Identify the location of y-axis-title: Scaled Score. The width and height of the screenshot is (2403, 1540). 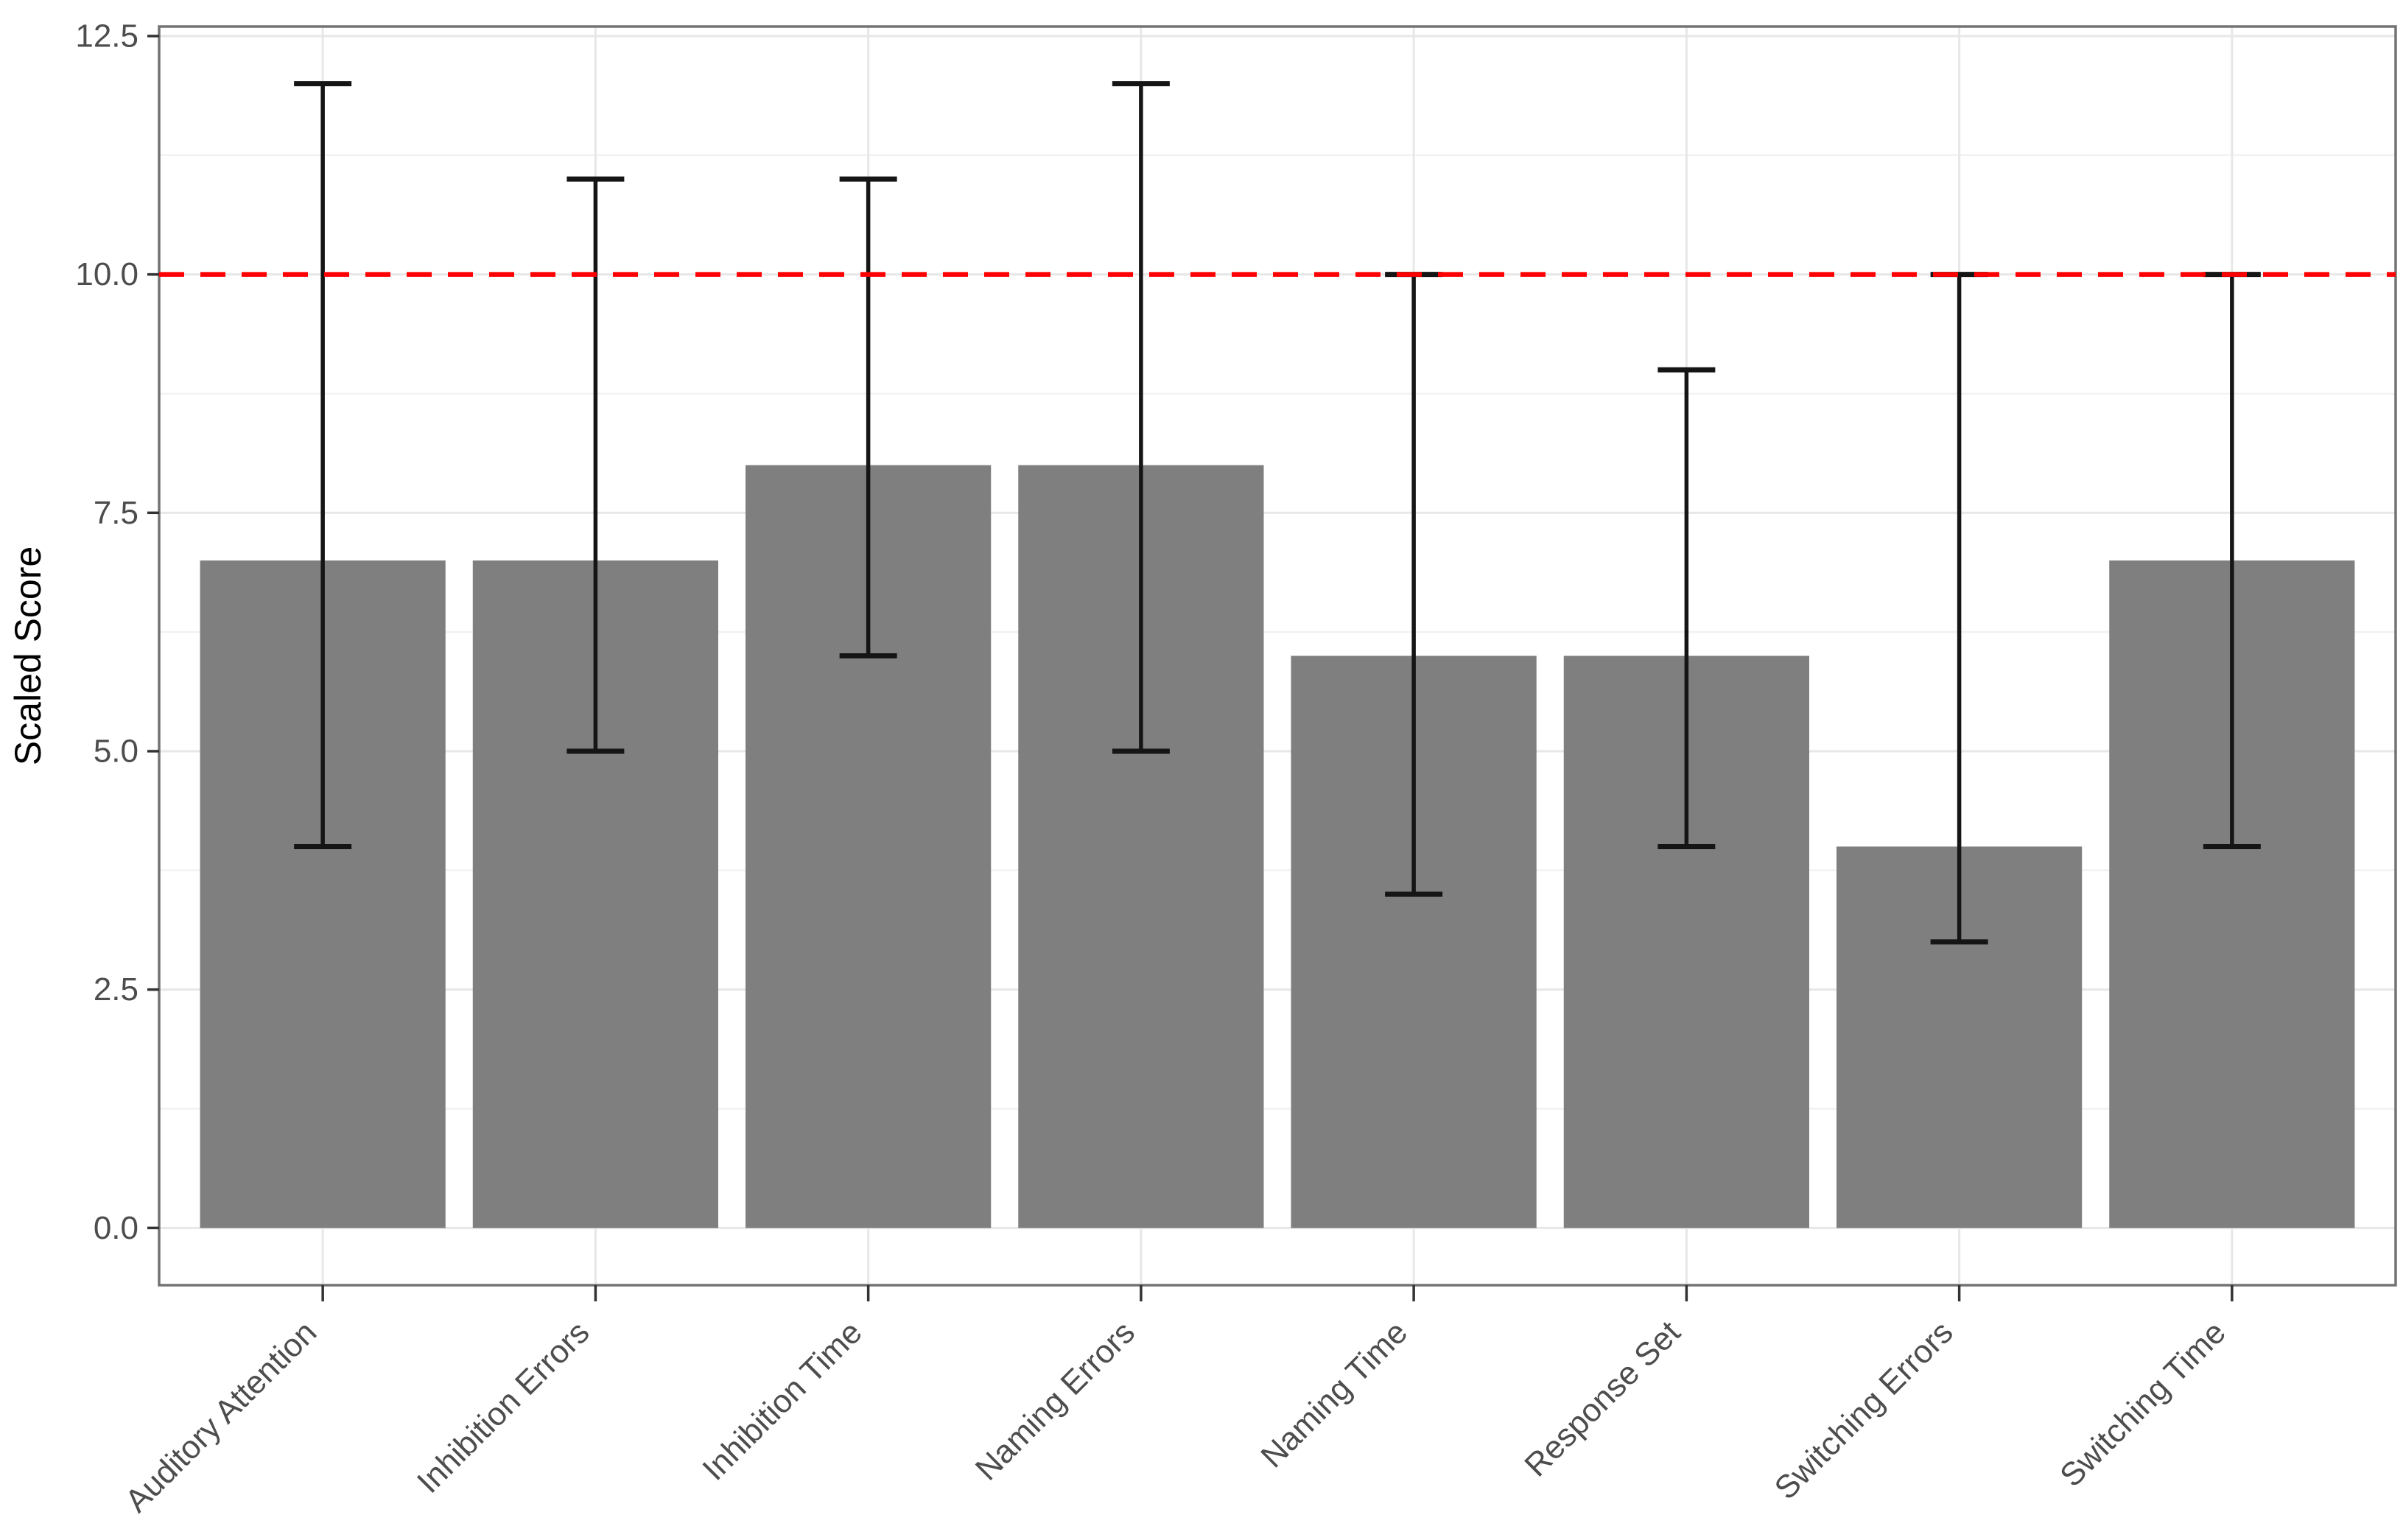
(28, 655).